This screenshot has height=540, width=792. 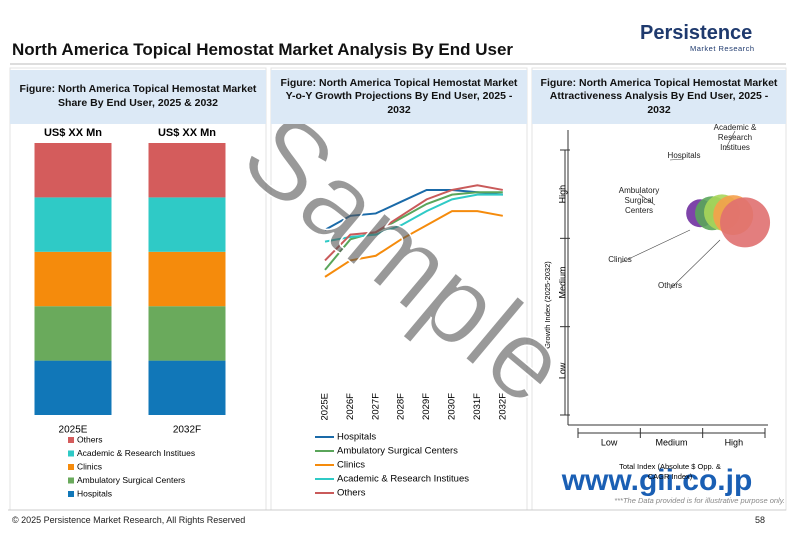 What do you see at coordinates (609, 442) in the screenshot?
I see `x-category-label: Low` at bounding box center [609, 442].